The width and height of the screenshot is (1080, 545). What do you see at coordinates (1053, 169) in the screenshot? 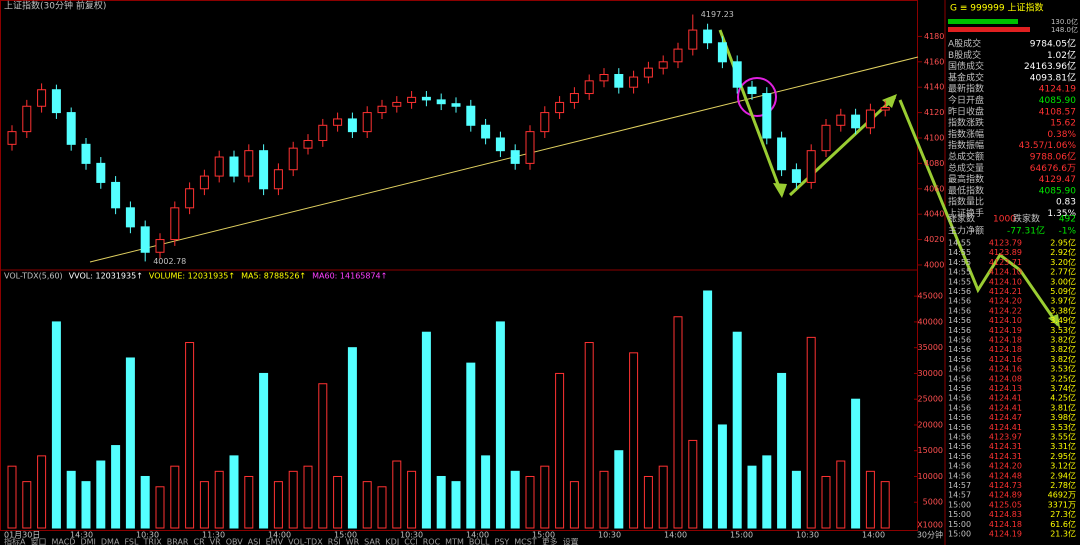
I see `stat-value: 64676.6万` at bounding box center [1053, 169].